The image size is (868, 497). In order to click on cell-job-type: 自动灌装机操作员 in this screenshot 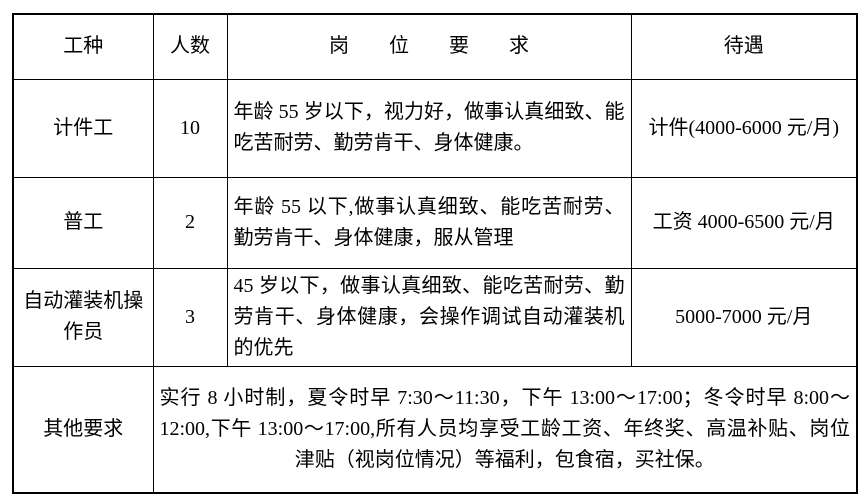, I will do `click(83, 317)`.